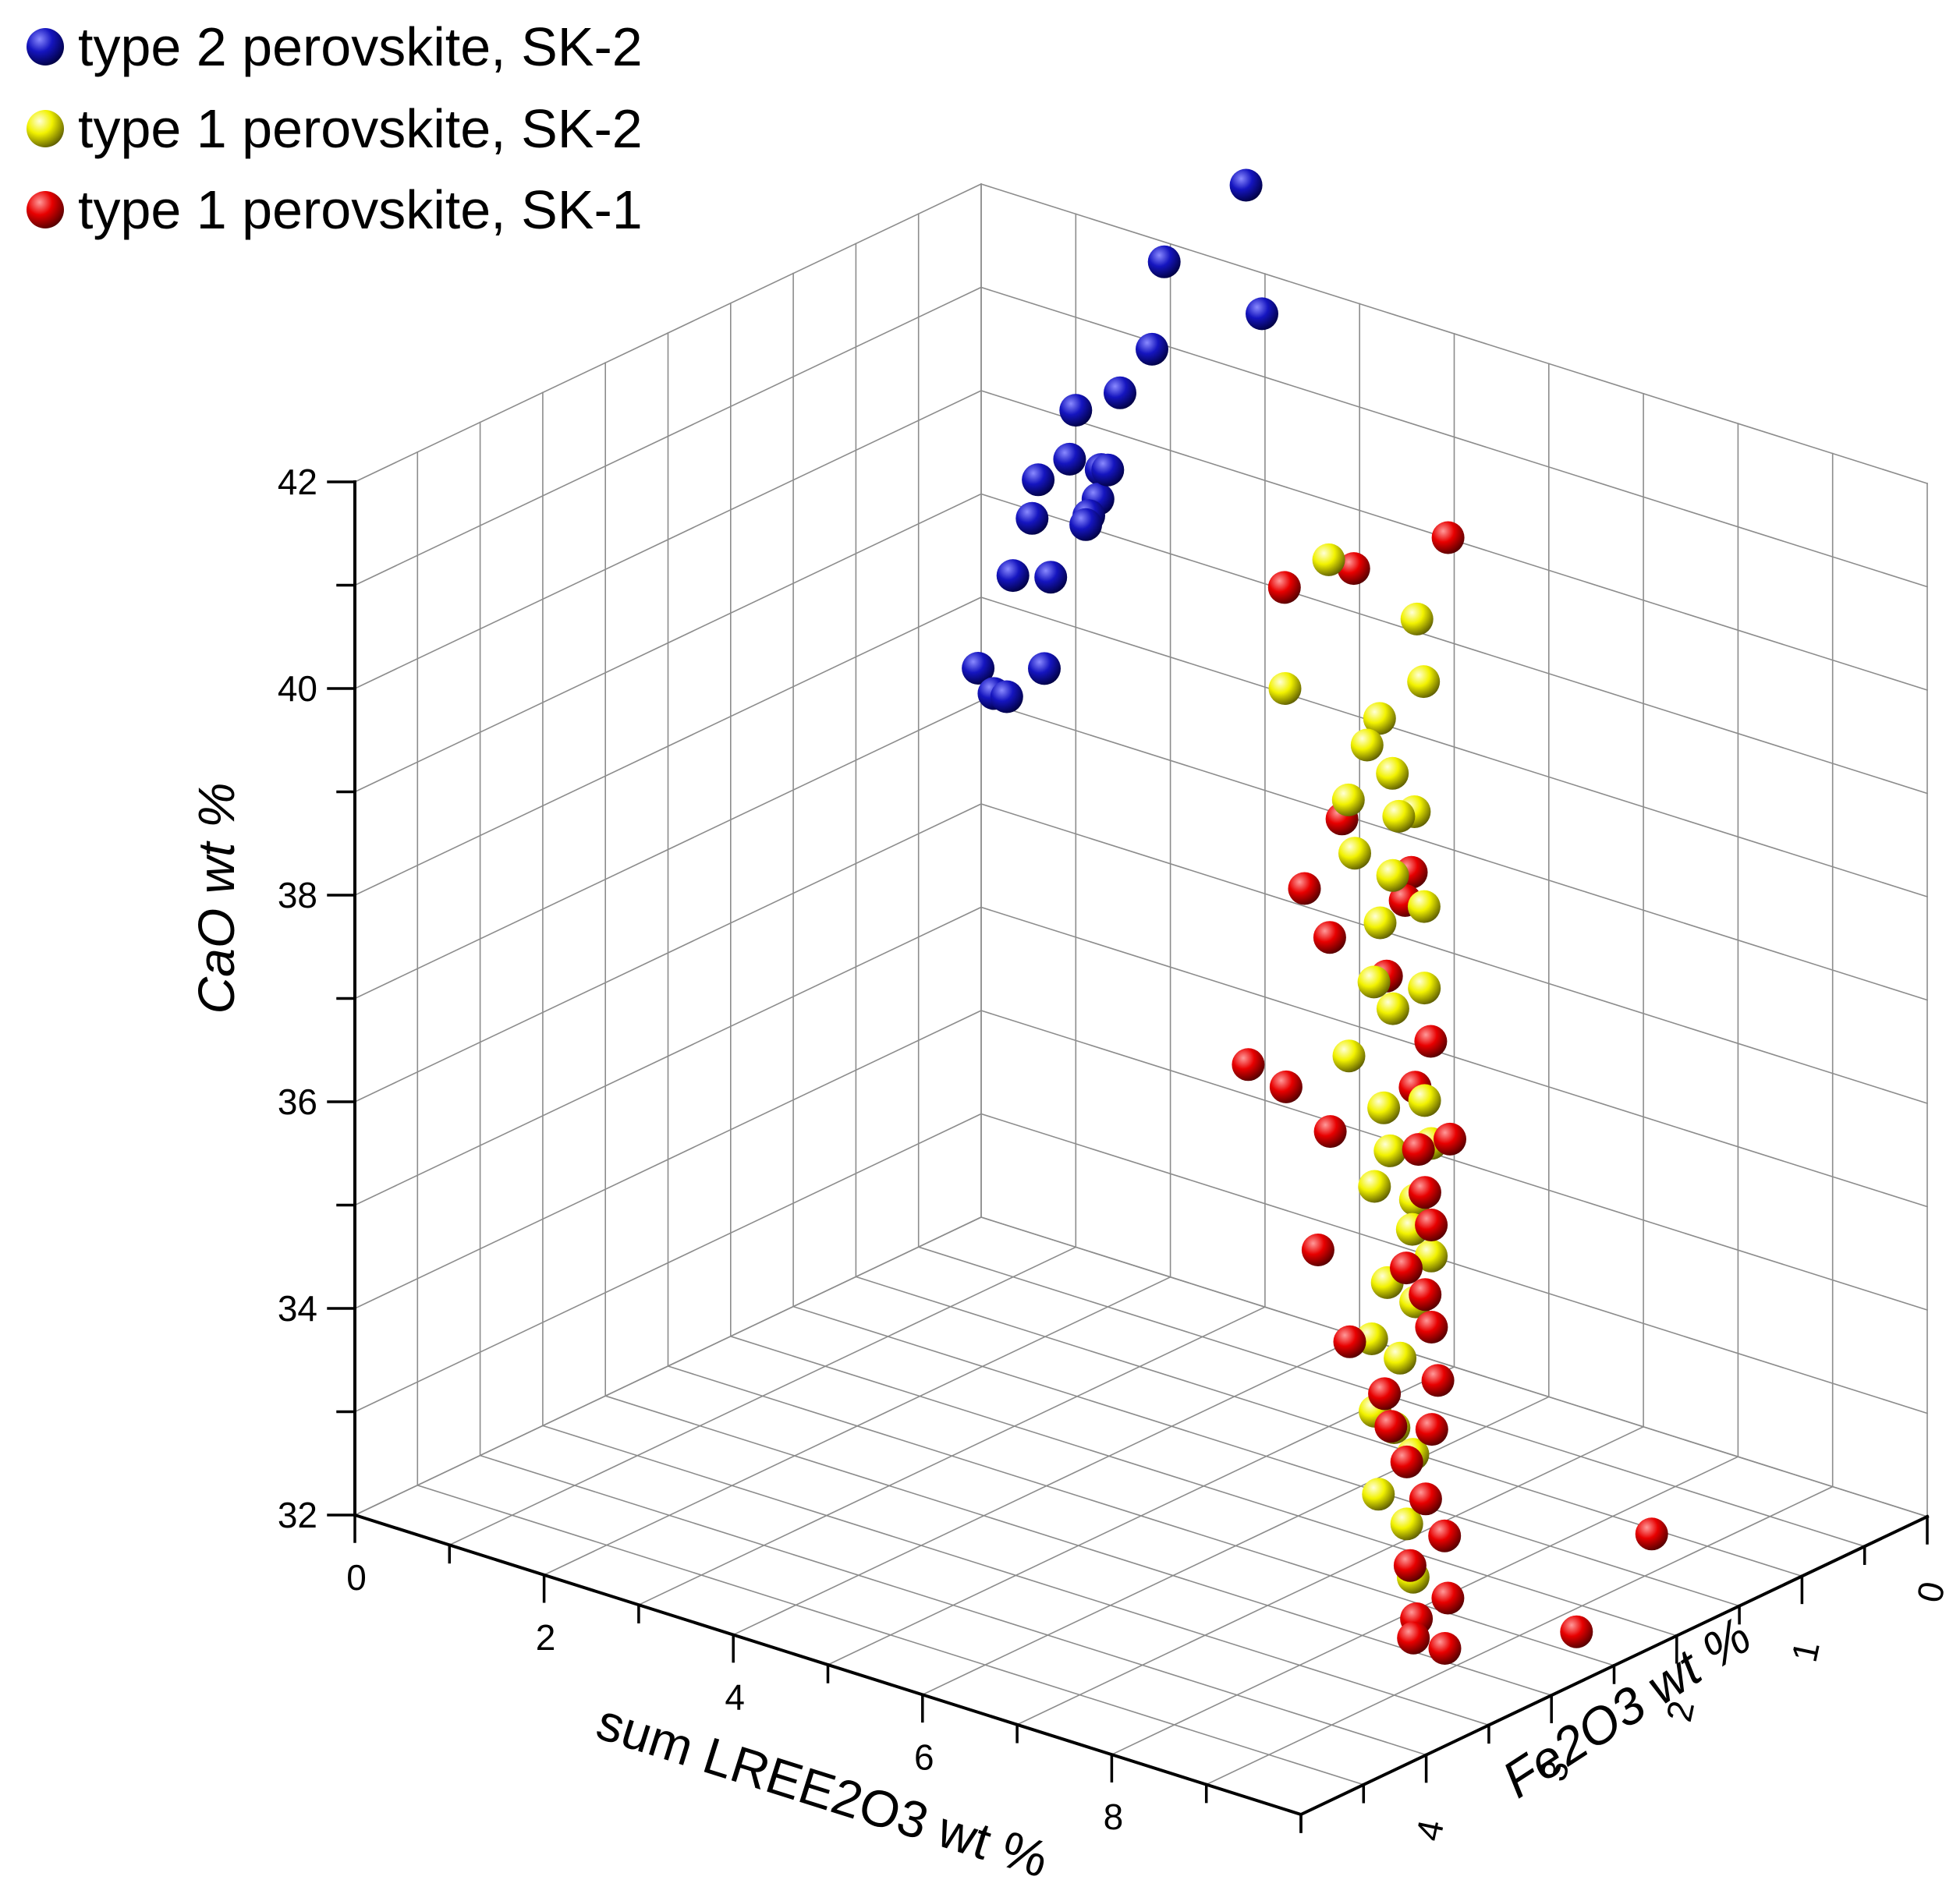  I want to click on z-tick-label: 36, so click(298, 1102).